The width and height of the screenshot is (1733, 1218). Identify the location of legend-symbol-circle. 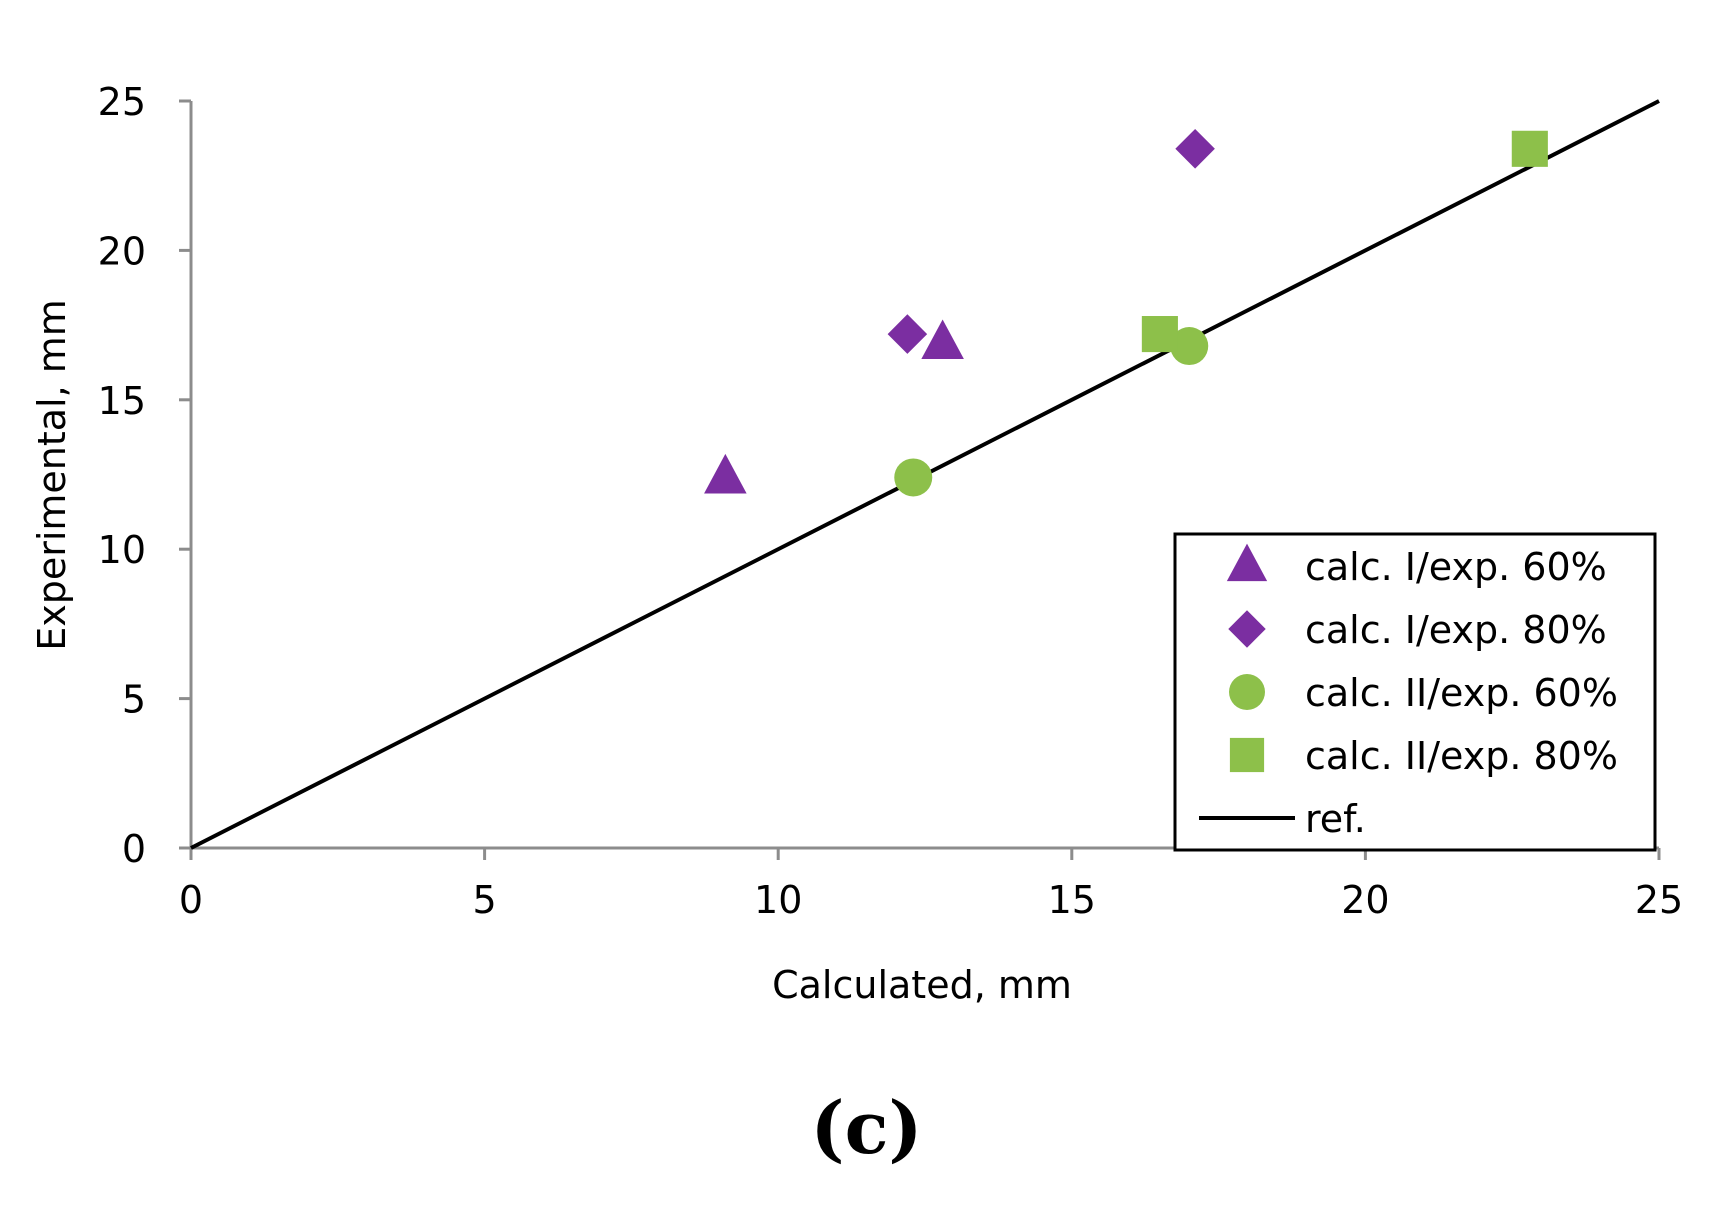
(1247, 692).